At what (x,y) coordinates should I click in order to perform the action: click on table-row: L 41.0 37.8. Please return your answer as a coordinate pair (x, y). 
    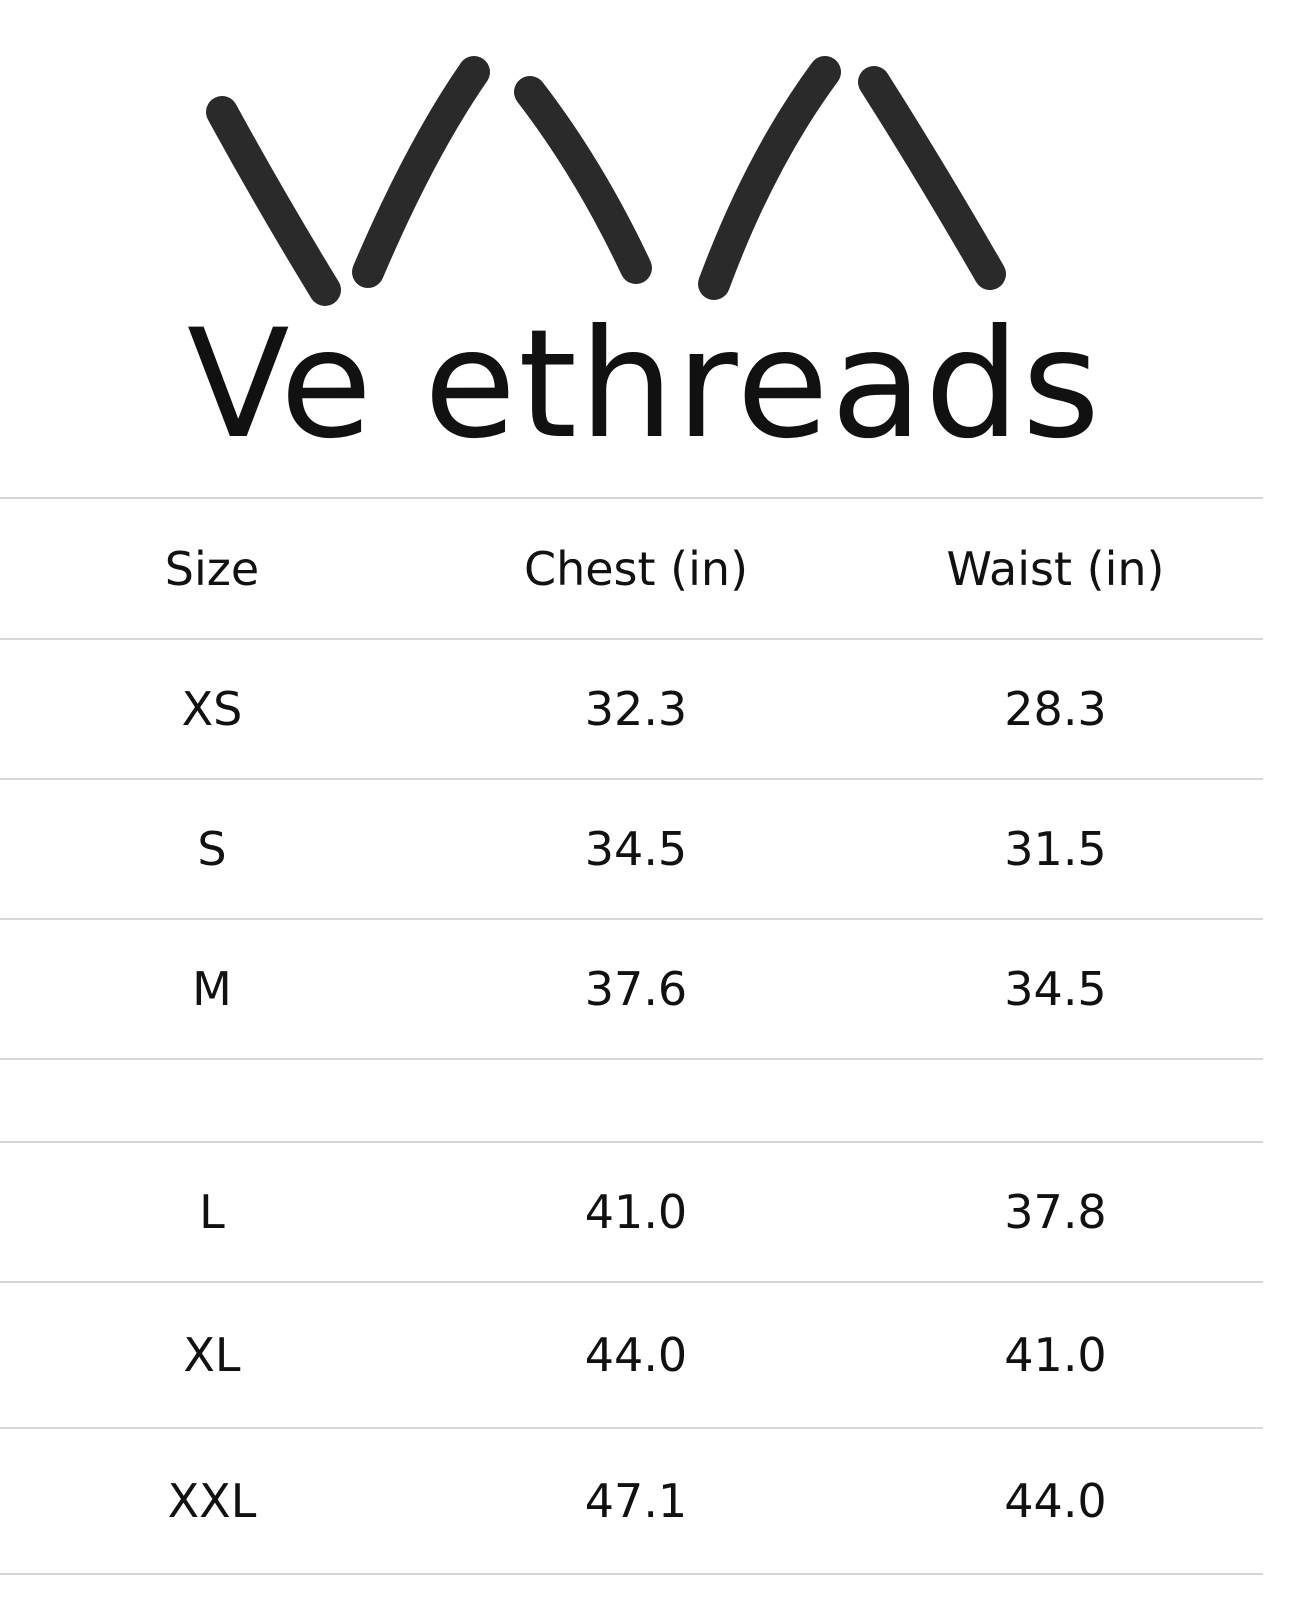
    Looking at the image, I should click on (631, 1212).